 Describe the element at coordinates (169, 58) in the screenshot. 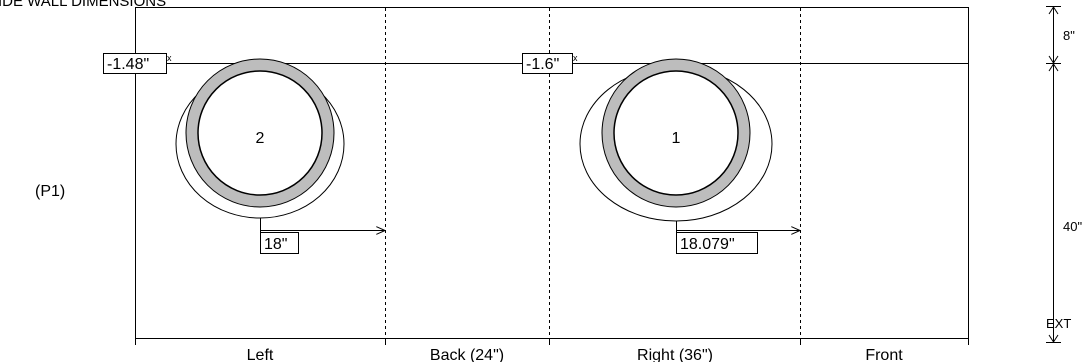

I see `pipe-2-offset-mark: x` at that location.